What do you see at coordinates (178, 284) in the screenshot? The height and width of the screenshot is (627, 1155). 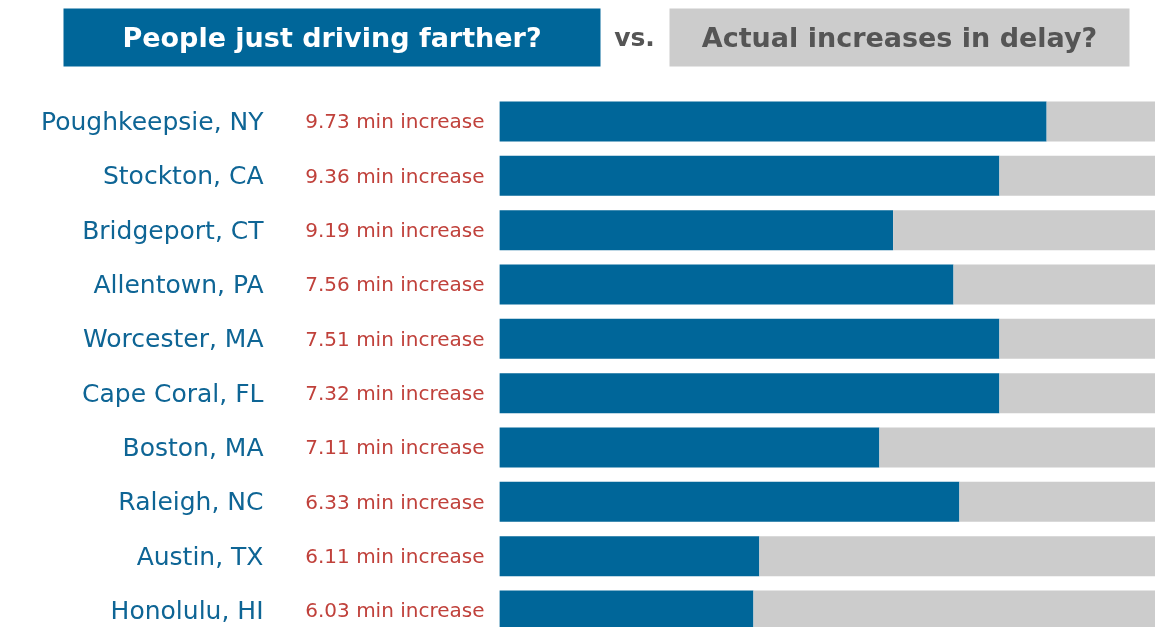 I see `y-tick-label: Allentown, PA` at bounding box center [178, 284].